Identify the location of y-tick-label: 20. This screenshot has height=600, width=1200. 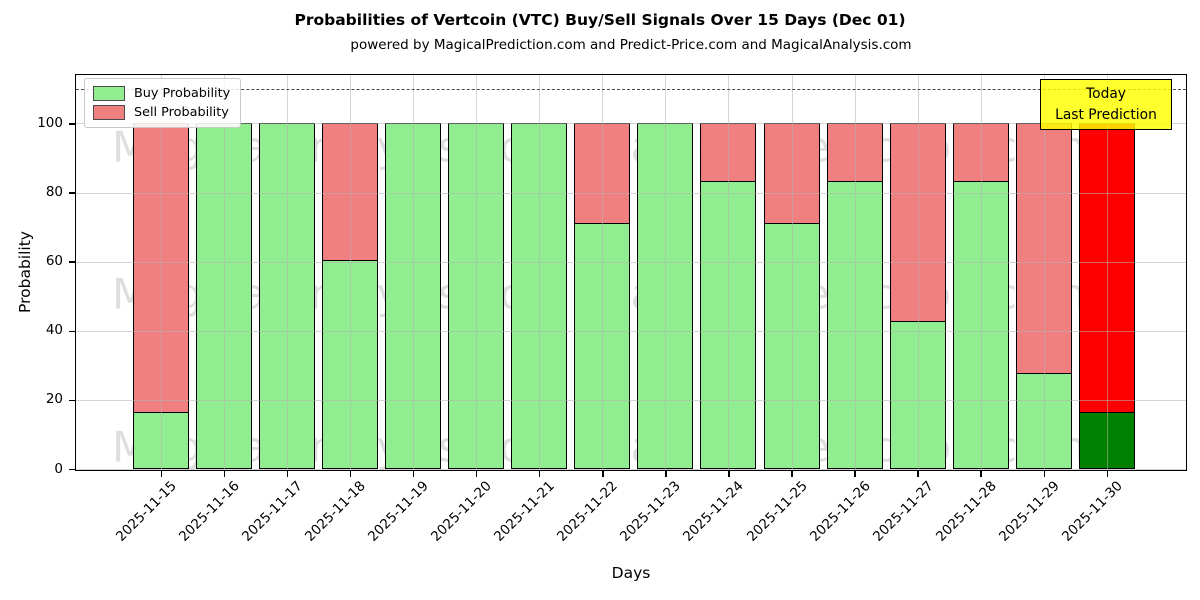
(54, 399).